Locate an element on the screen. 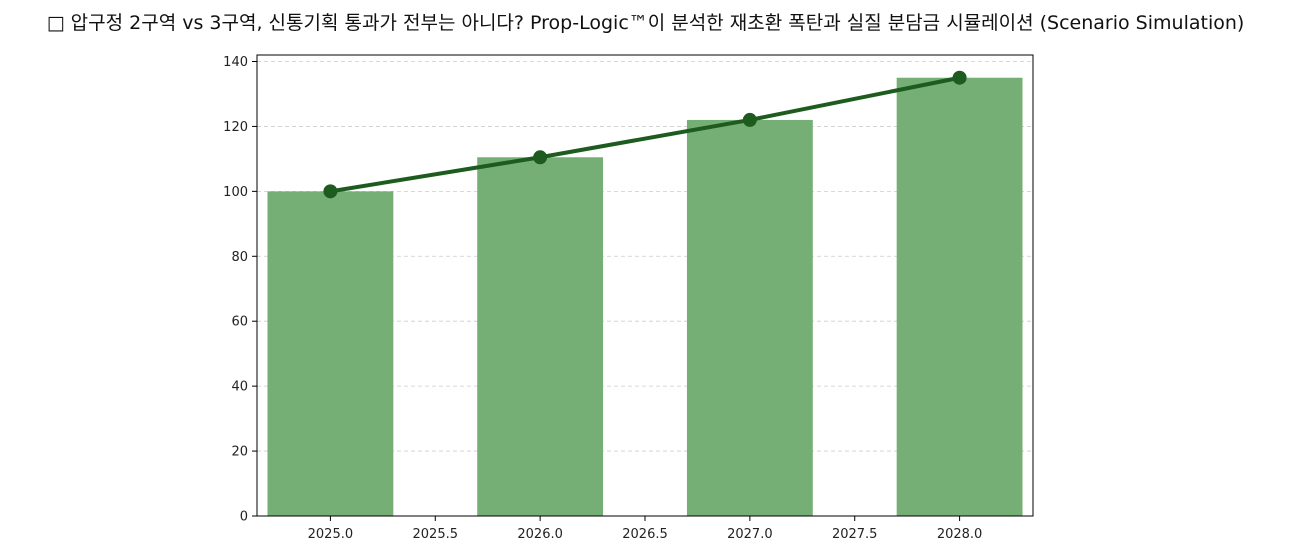  y-tick-label: 40 is located at coordinates (239, 387).